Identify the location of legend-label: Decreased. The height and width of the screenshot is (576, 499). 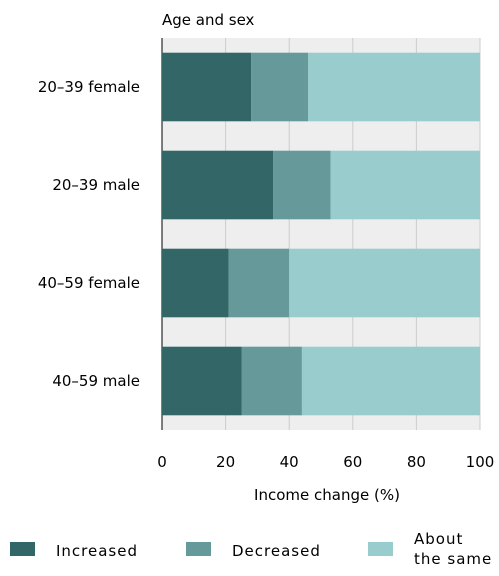
(276, 551).